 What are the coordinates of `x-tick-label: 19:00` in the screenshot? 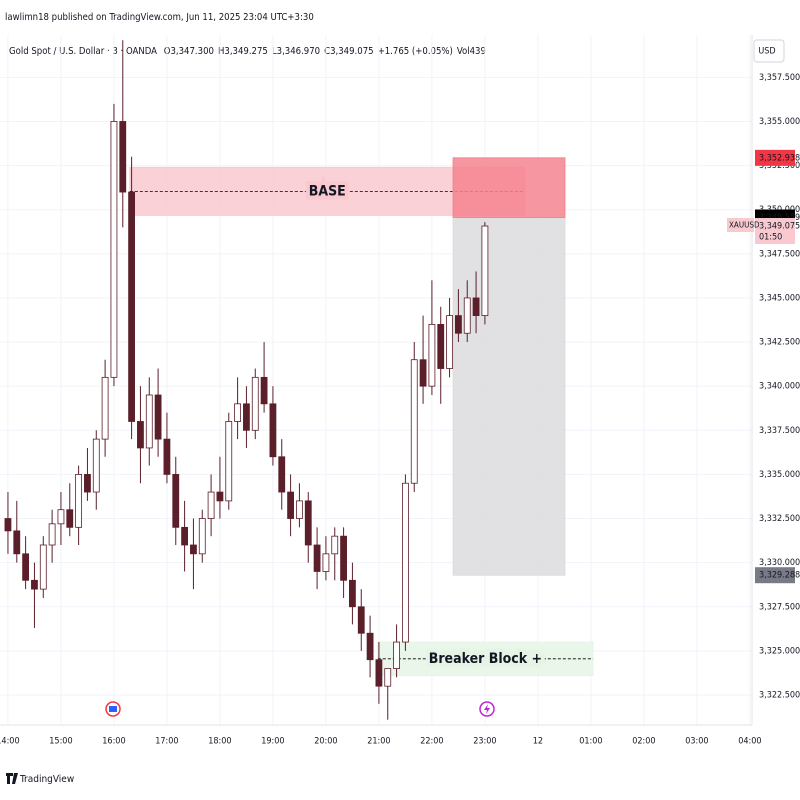 It's located at (272, 742).